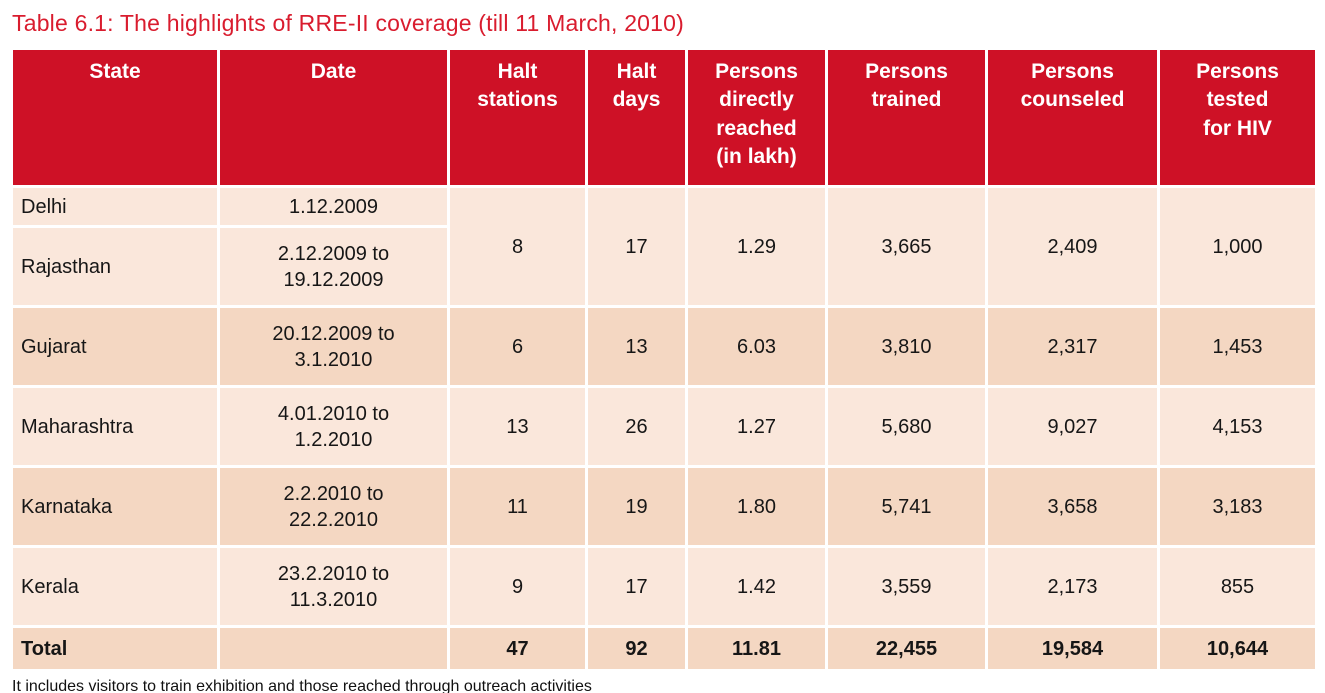  I want to click on cell-halt-days: 26, so click(636, 426).